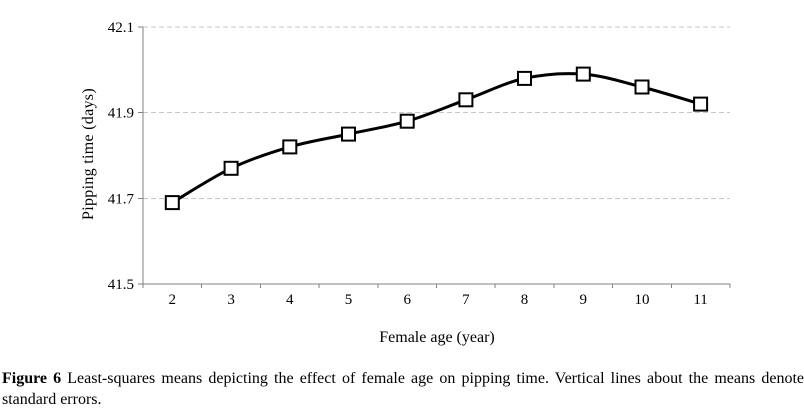 This screenshot has height=411, width=804. Describe the element at coordinates (32, 378) in the screenshot. I see `figure-caption-label: Figure 6` at that location.